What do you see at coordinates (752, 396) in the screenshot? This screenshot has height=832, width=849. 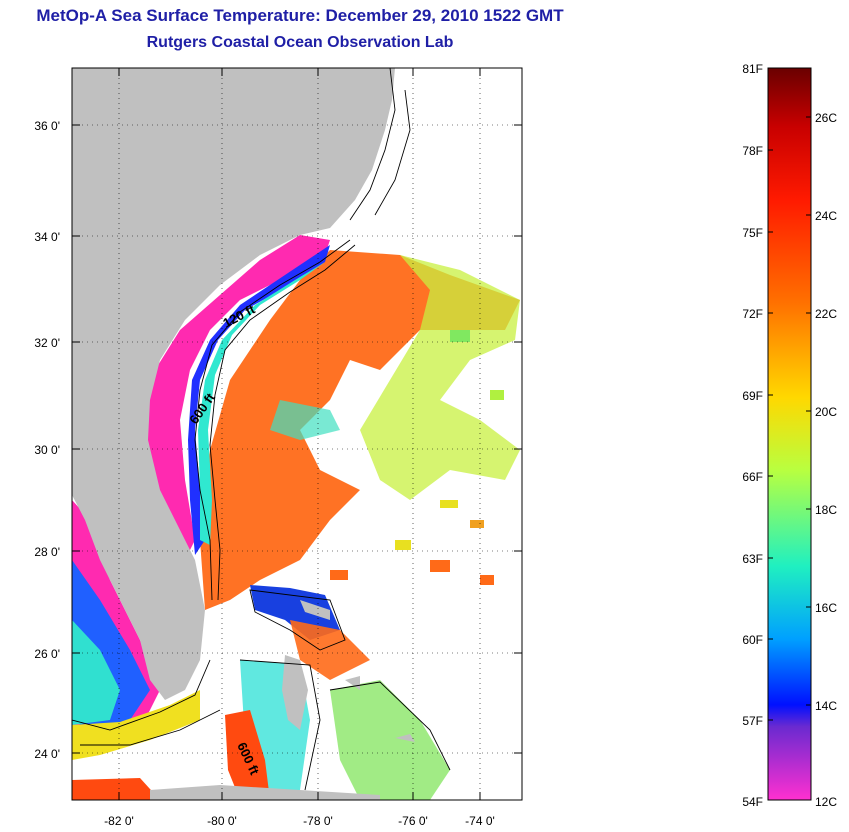 I see `cb-f-69: 69F` at bounding box center [752, 396].